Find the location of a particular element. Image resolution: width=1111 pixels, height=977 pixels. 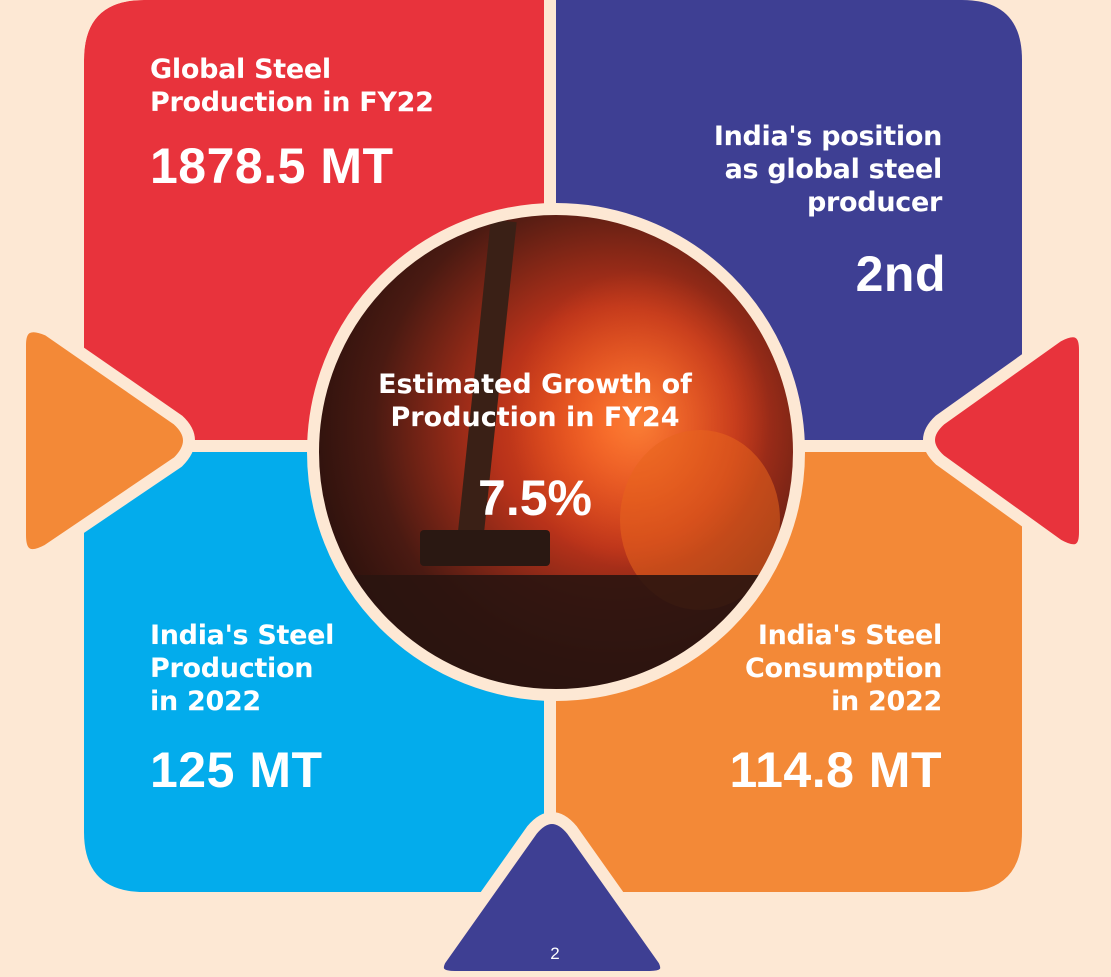

label-line: Production is located at coordinates (232, 668).